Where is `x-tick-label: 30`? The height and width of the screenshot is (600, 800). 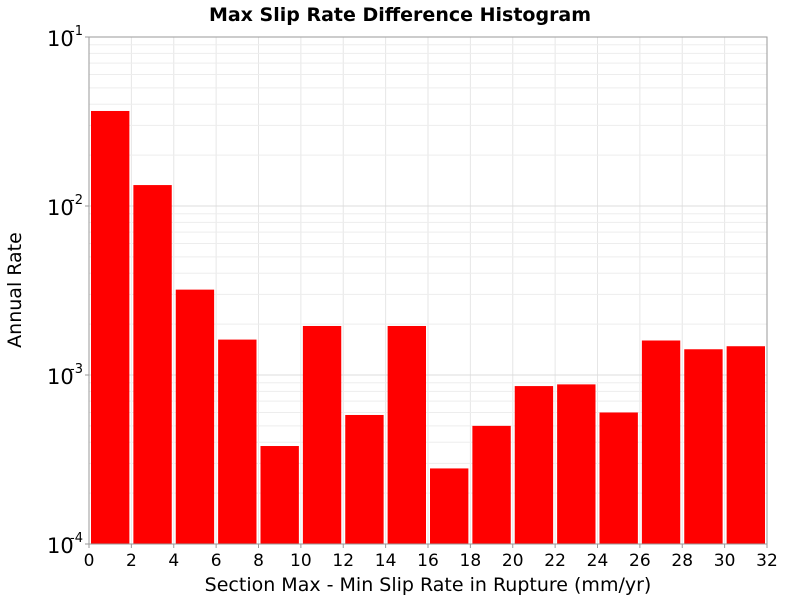
x-tick-label: 30 is located at coordinates (725, 561).